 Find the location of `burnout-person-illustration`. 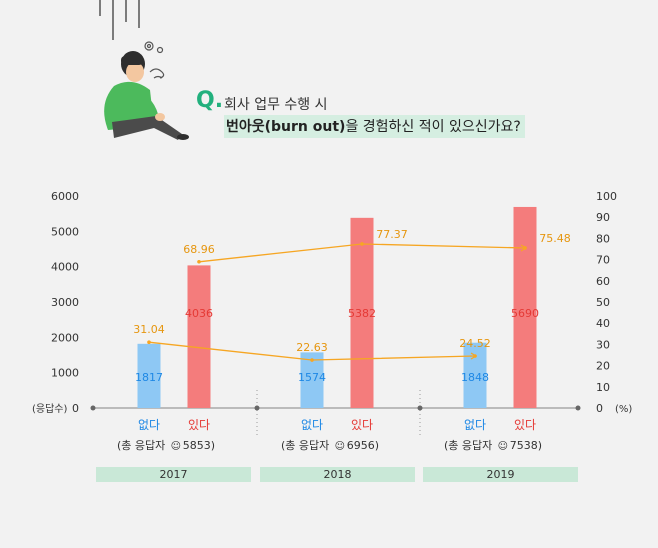

burnout-person-illustration is located at coordinates (144, 70).